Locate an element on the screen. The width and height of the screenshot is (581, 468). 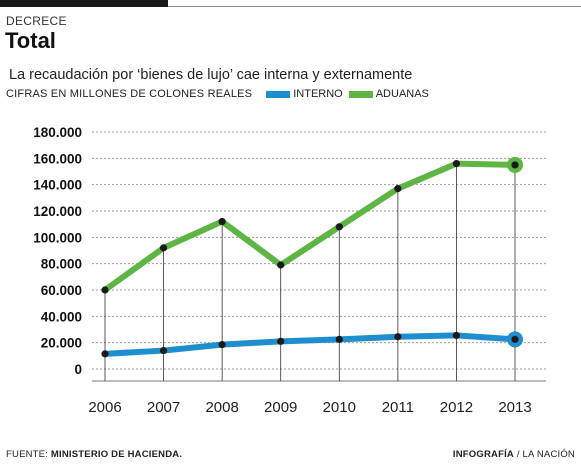
x-tick-label: 2006 is located at coordinates (104, 407).